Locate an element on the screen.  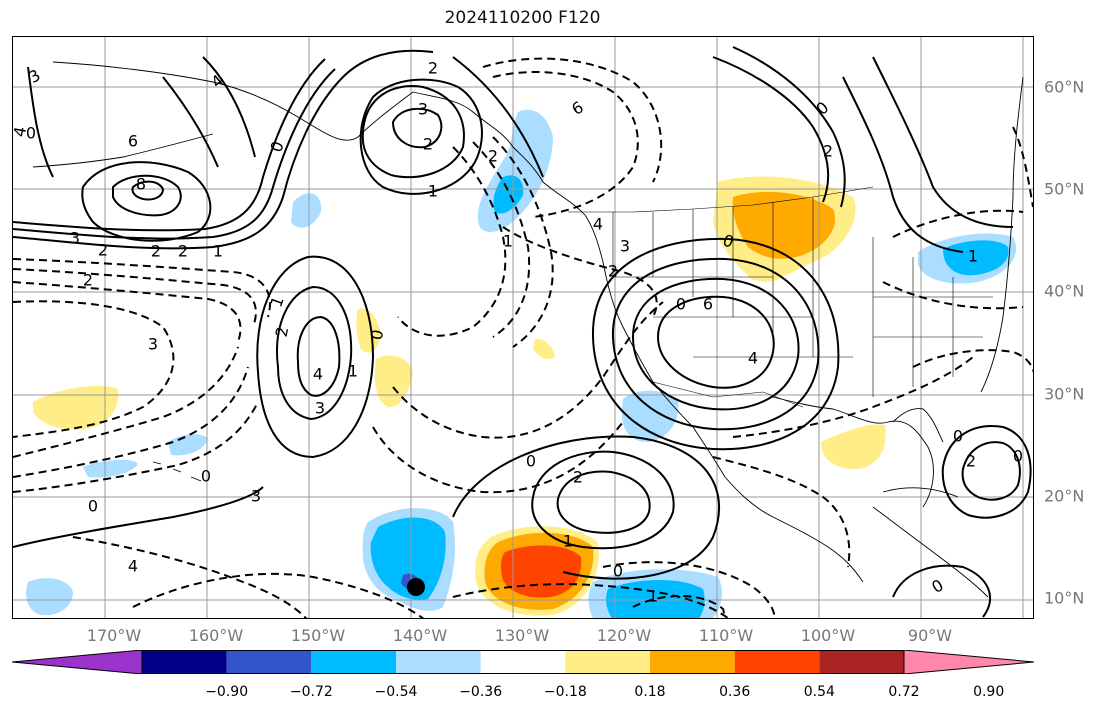
latitude-label: 50°N is located at coordinates (1064, 189).